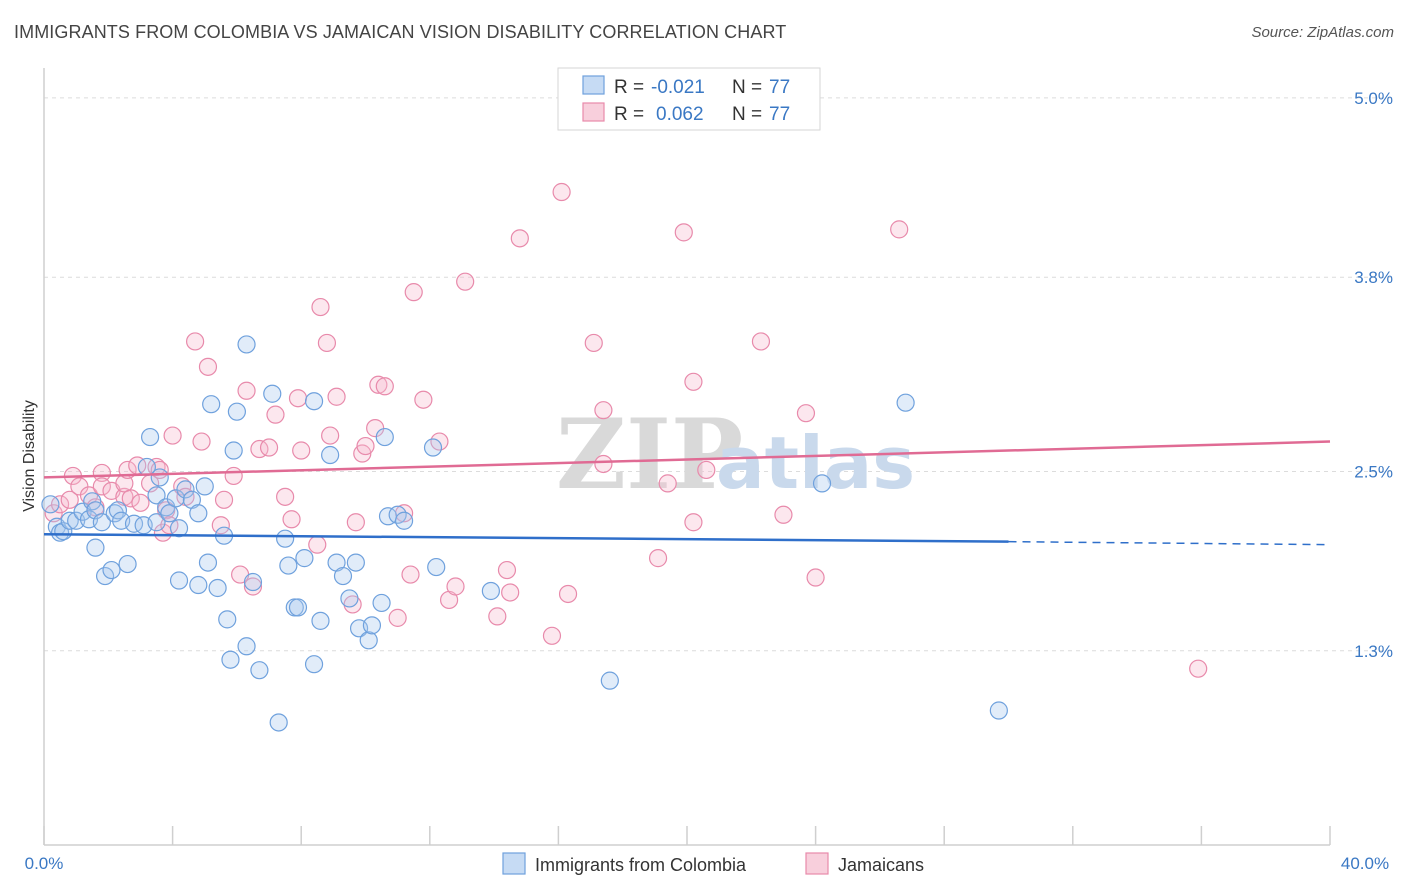 Image resolution: width=1406 pixels, height=892 pixels. Describe the element at coordinates (779, 114) in the screenshot. I see `stats-n-value-pink: 77` at that location.